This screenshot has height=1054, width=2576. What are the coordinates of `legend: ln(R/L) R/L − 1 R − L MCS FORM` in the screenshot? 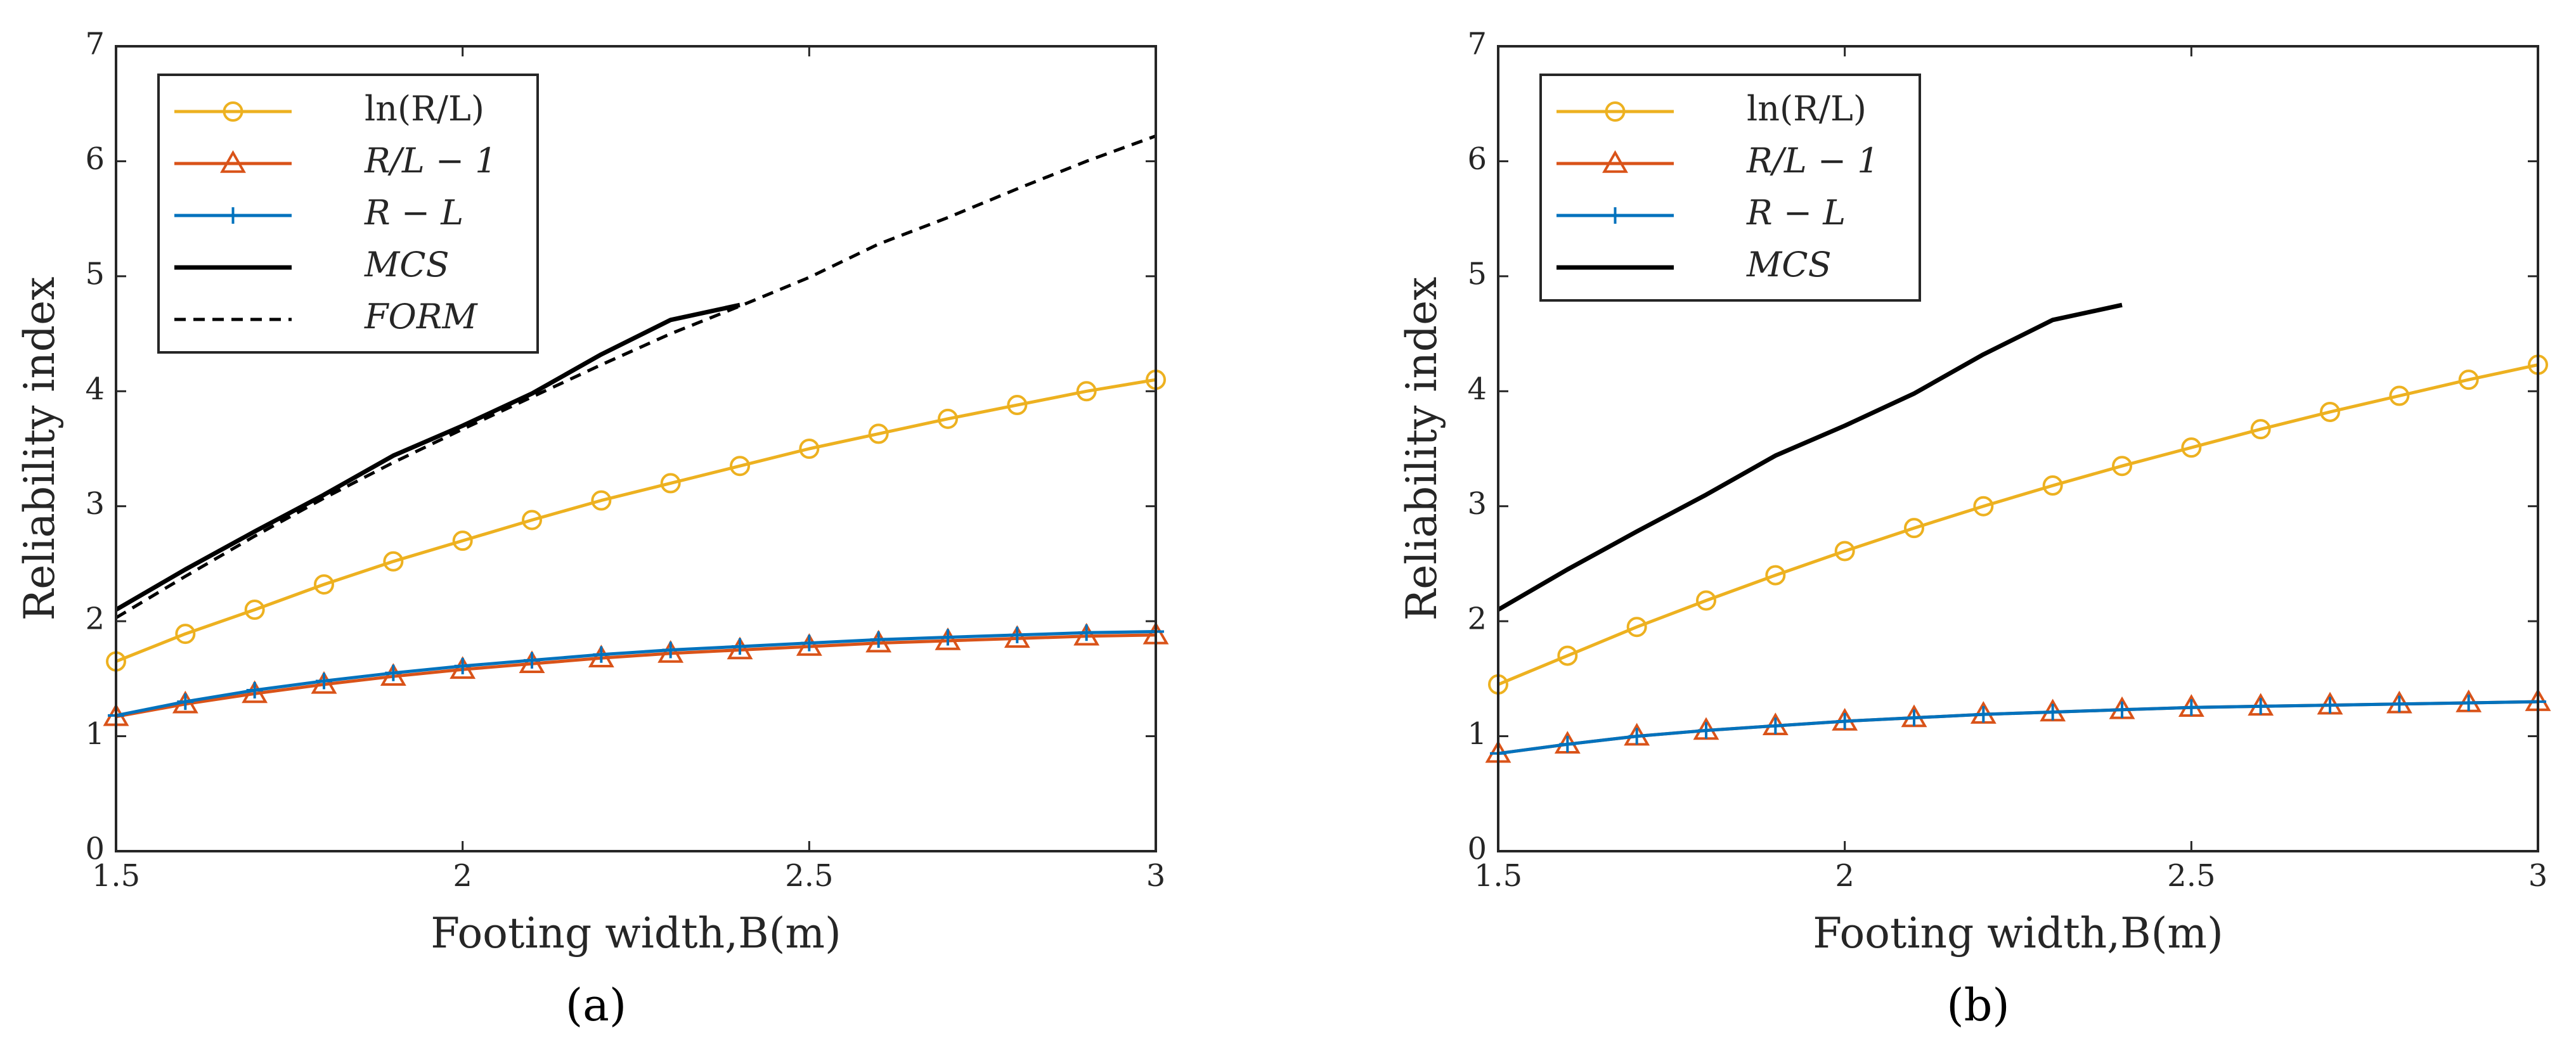 It's located at (348, 214).